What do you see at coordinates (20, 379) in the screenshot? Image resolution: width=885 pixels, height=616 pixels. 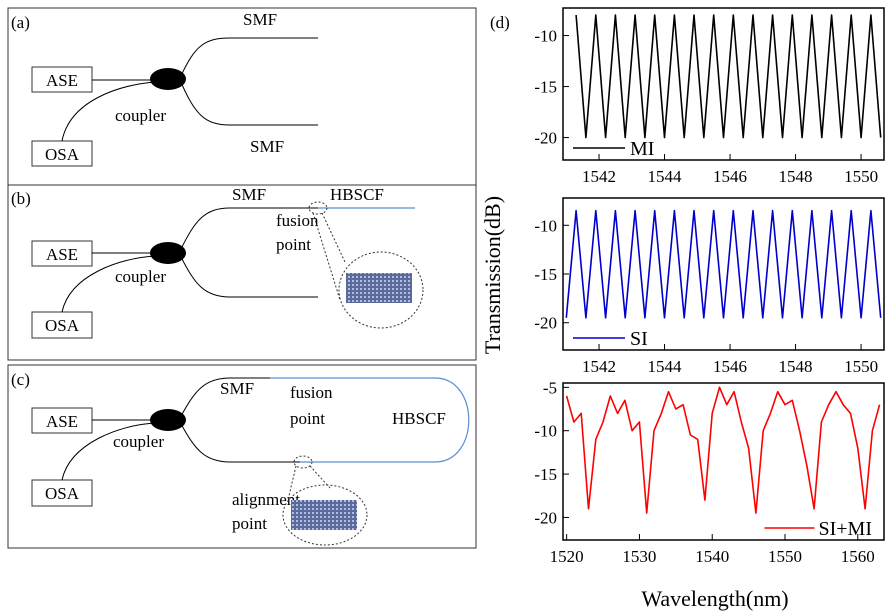 I see `panel-label: (c)` at bounding box center [20, 379].